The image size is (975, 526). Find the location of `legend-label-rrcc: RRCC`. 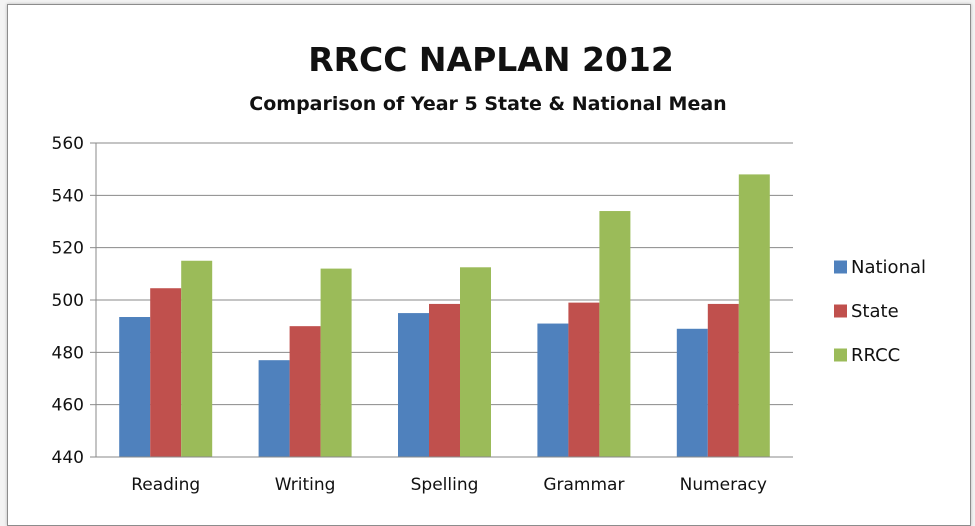

legend-label-rrcc: RRCC is located at coordinates (875, 355).